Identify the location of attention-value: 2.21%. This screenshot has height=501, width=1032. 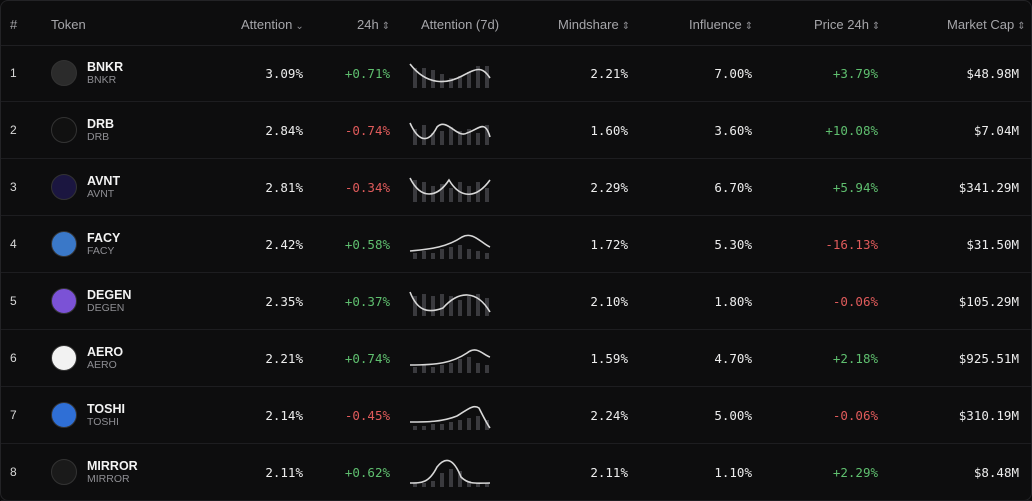
(284, 358).